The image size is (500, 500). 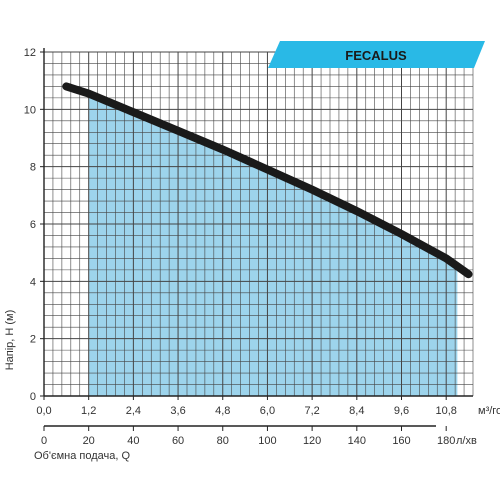 What do you see at coordinates (33, 340) in the screenshot?
I see `y-tick-label: 2` at bounding box center [33, 340].